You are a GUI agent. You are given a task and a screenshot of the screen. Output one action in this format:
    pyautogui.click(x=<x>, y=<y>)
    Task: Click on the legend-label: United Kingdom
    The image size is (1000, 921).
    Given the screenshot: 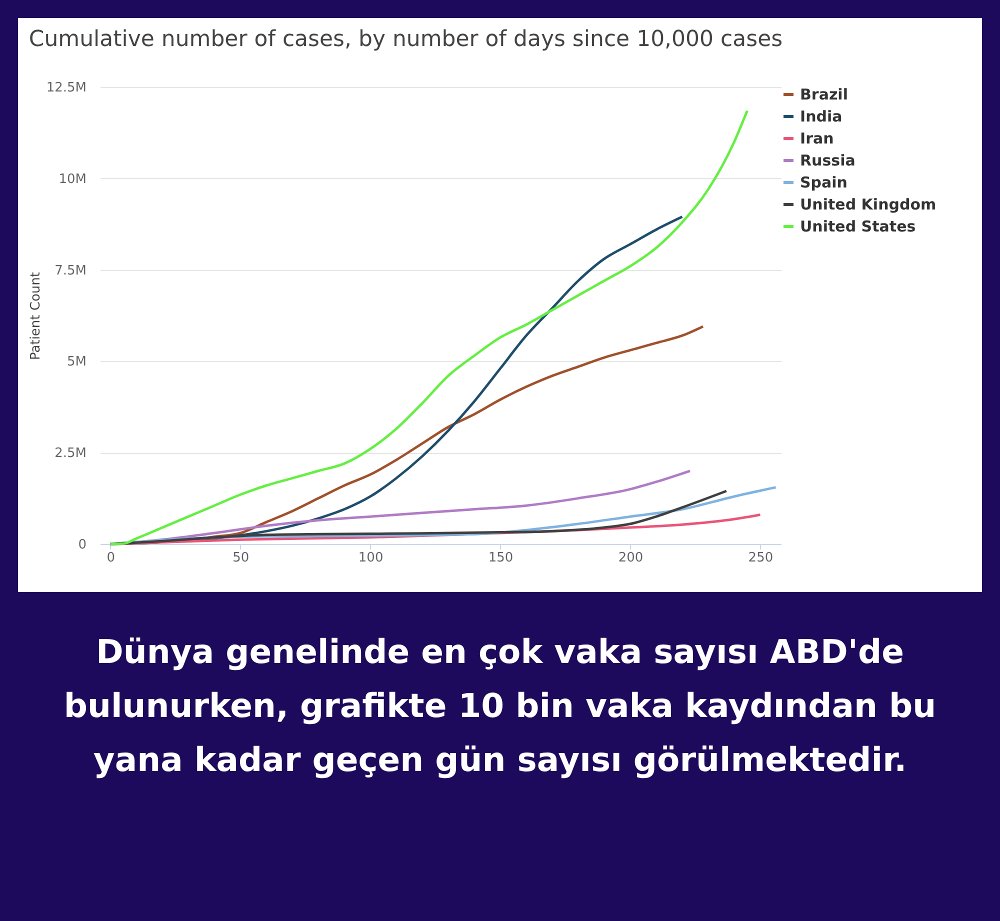 What is the action you would take?
    pyautogui.click(x=868, y=205)
    